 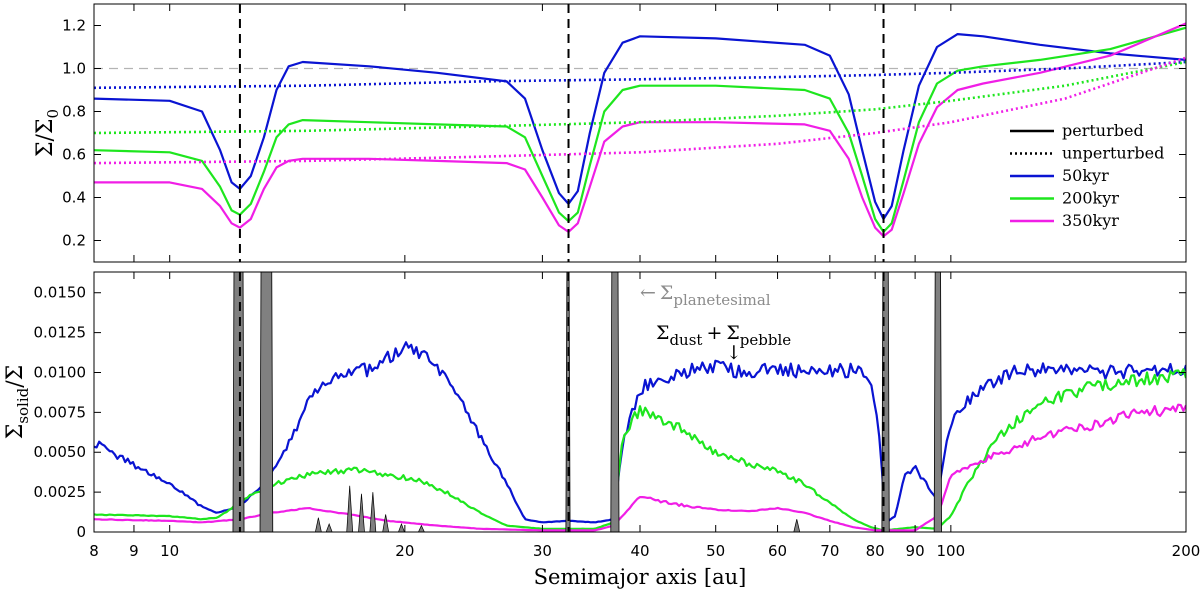 What do you see at coordinates (640, 75) in the screenshot?
I see `series-line-50kyr-unperturbed` at bounding box center [640, 75].